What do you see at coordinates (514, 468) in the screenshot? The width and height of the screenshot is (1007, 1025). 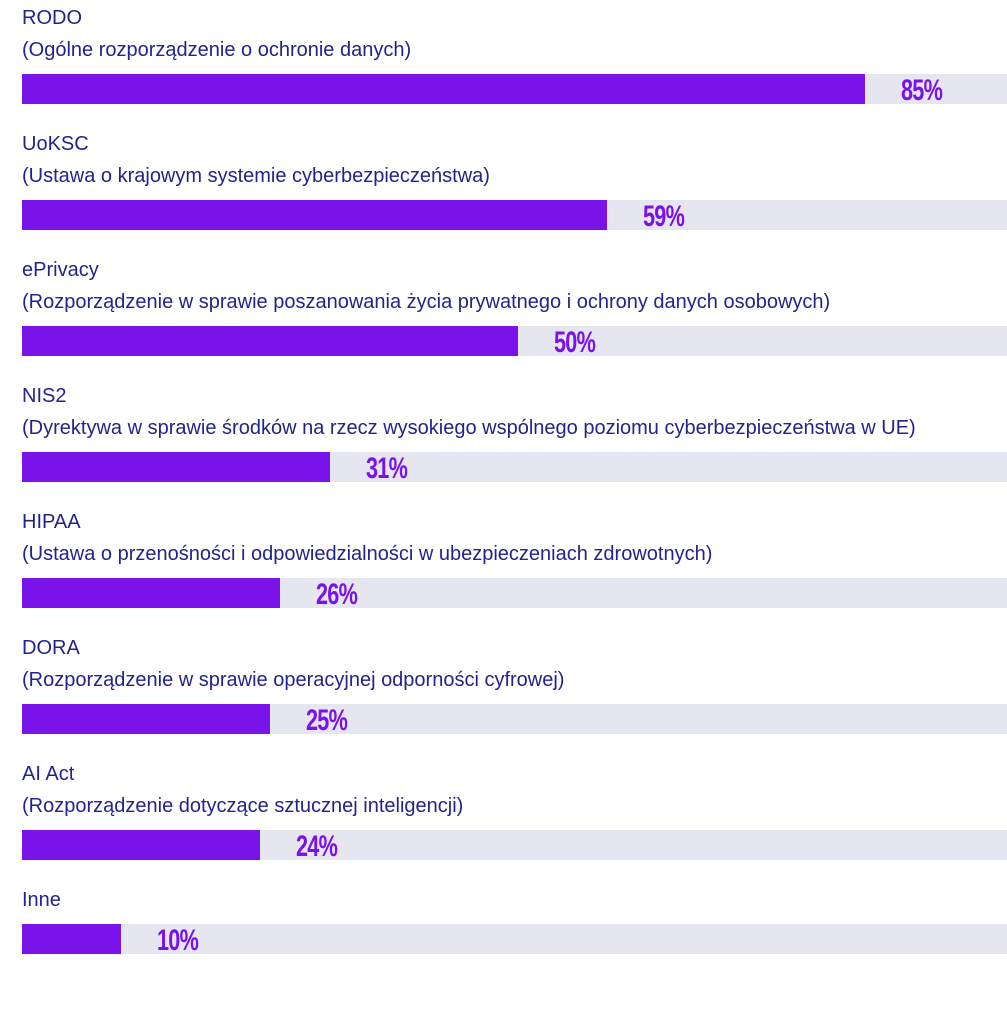 I see `bar-track: 31%` at bounding box center [514, 468].